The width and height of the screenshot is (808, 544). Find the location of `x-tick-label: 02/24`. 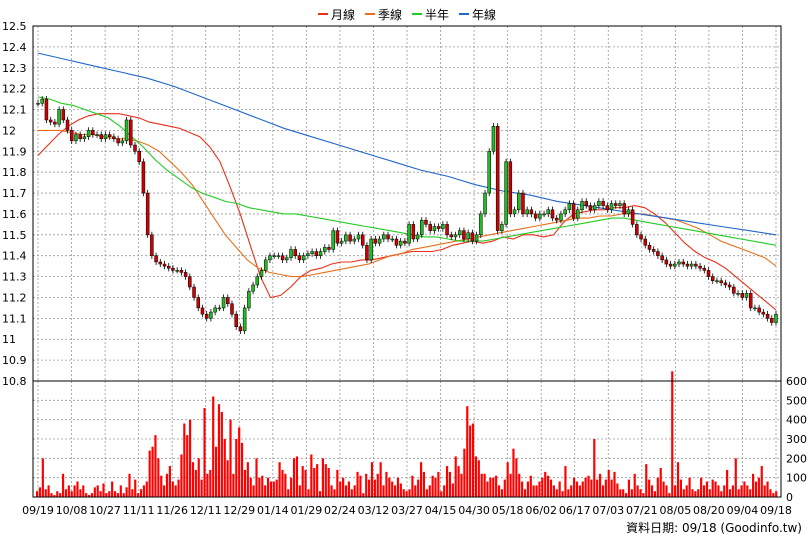

x-tick-label: 02/24 is located at coordinates (340, 510).